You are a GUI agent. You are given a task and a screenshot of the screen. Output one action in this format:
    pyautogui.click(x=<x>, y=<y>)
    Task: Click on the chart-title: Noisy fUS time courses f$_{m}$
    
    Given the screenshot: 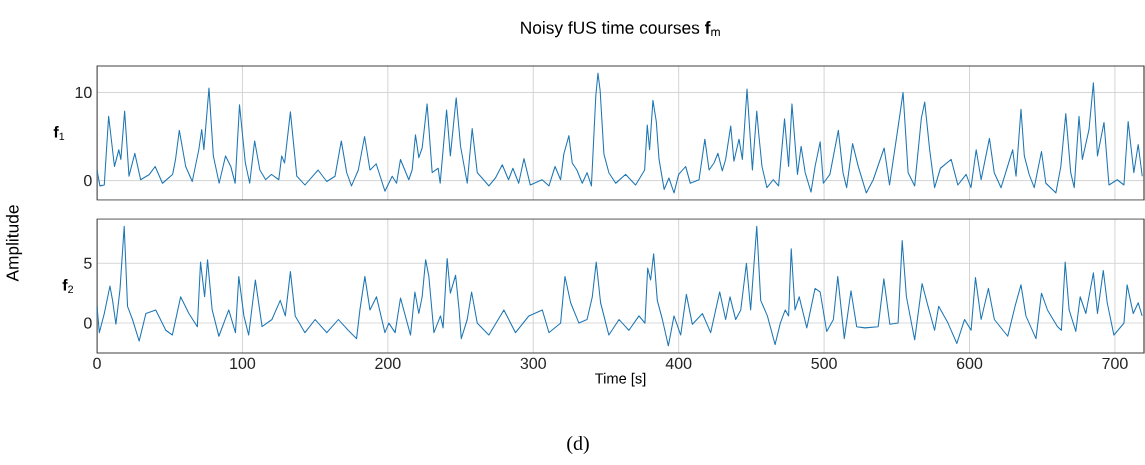 What is the action you would take?
    pyautogui.click(x=620, y=29)
    